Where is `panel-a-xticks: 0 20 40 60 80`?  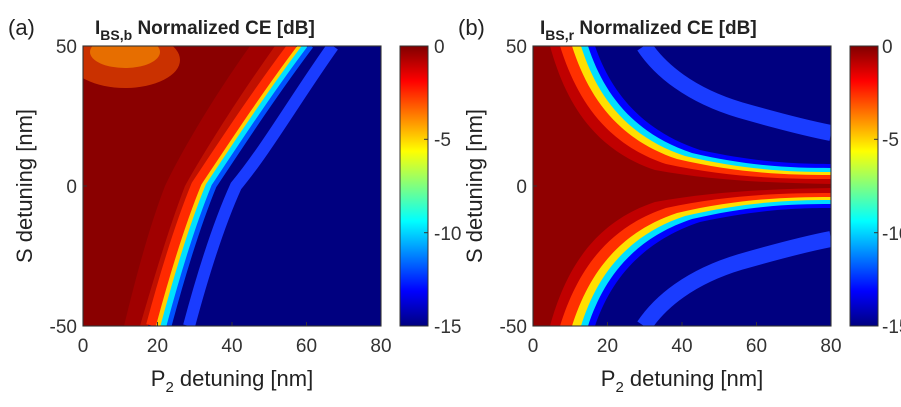 panel-a-xticks: 0 20 40 60 80 is located at coordinates (235, 339).